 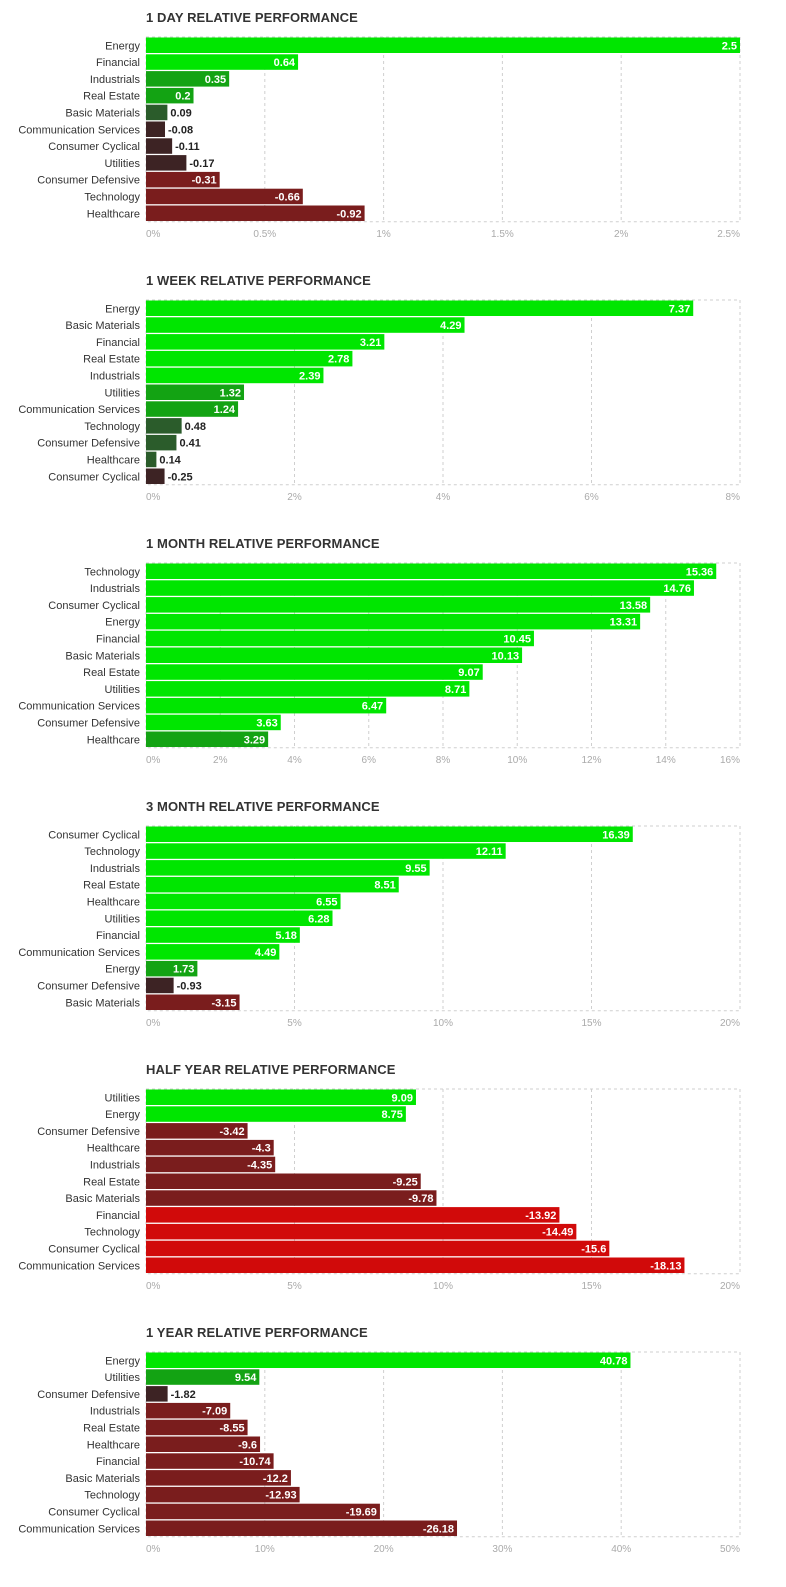 I want to click on value-label: 0.48, so click(x=195, y=427).